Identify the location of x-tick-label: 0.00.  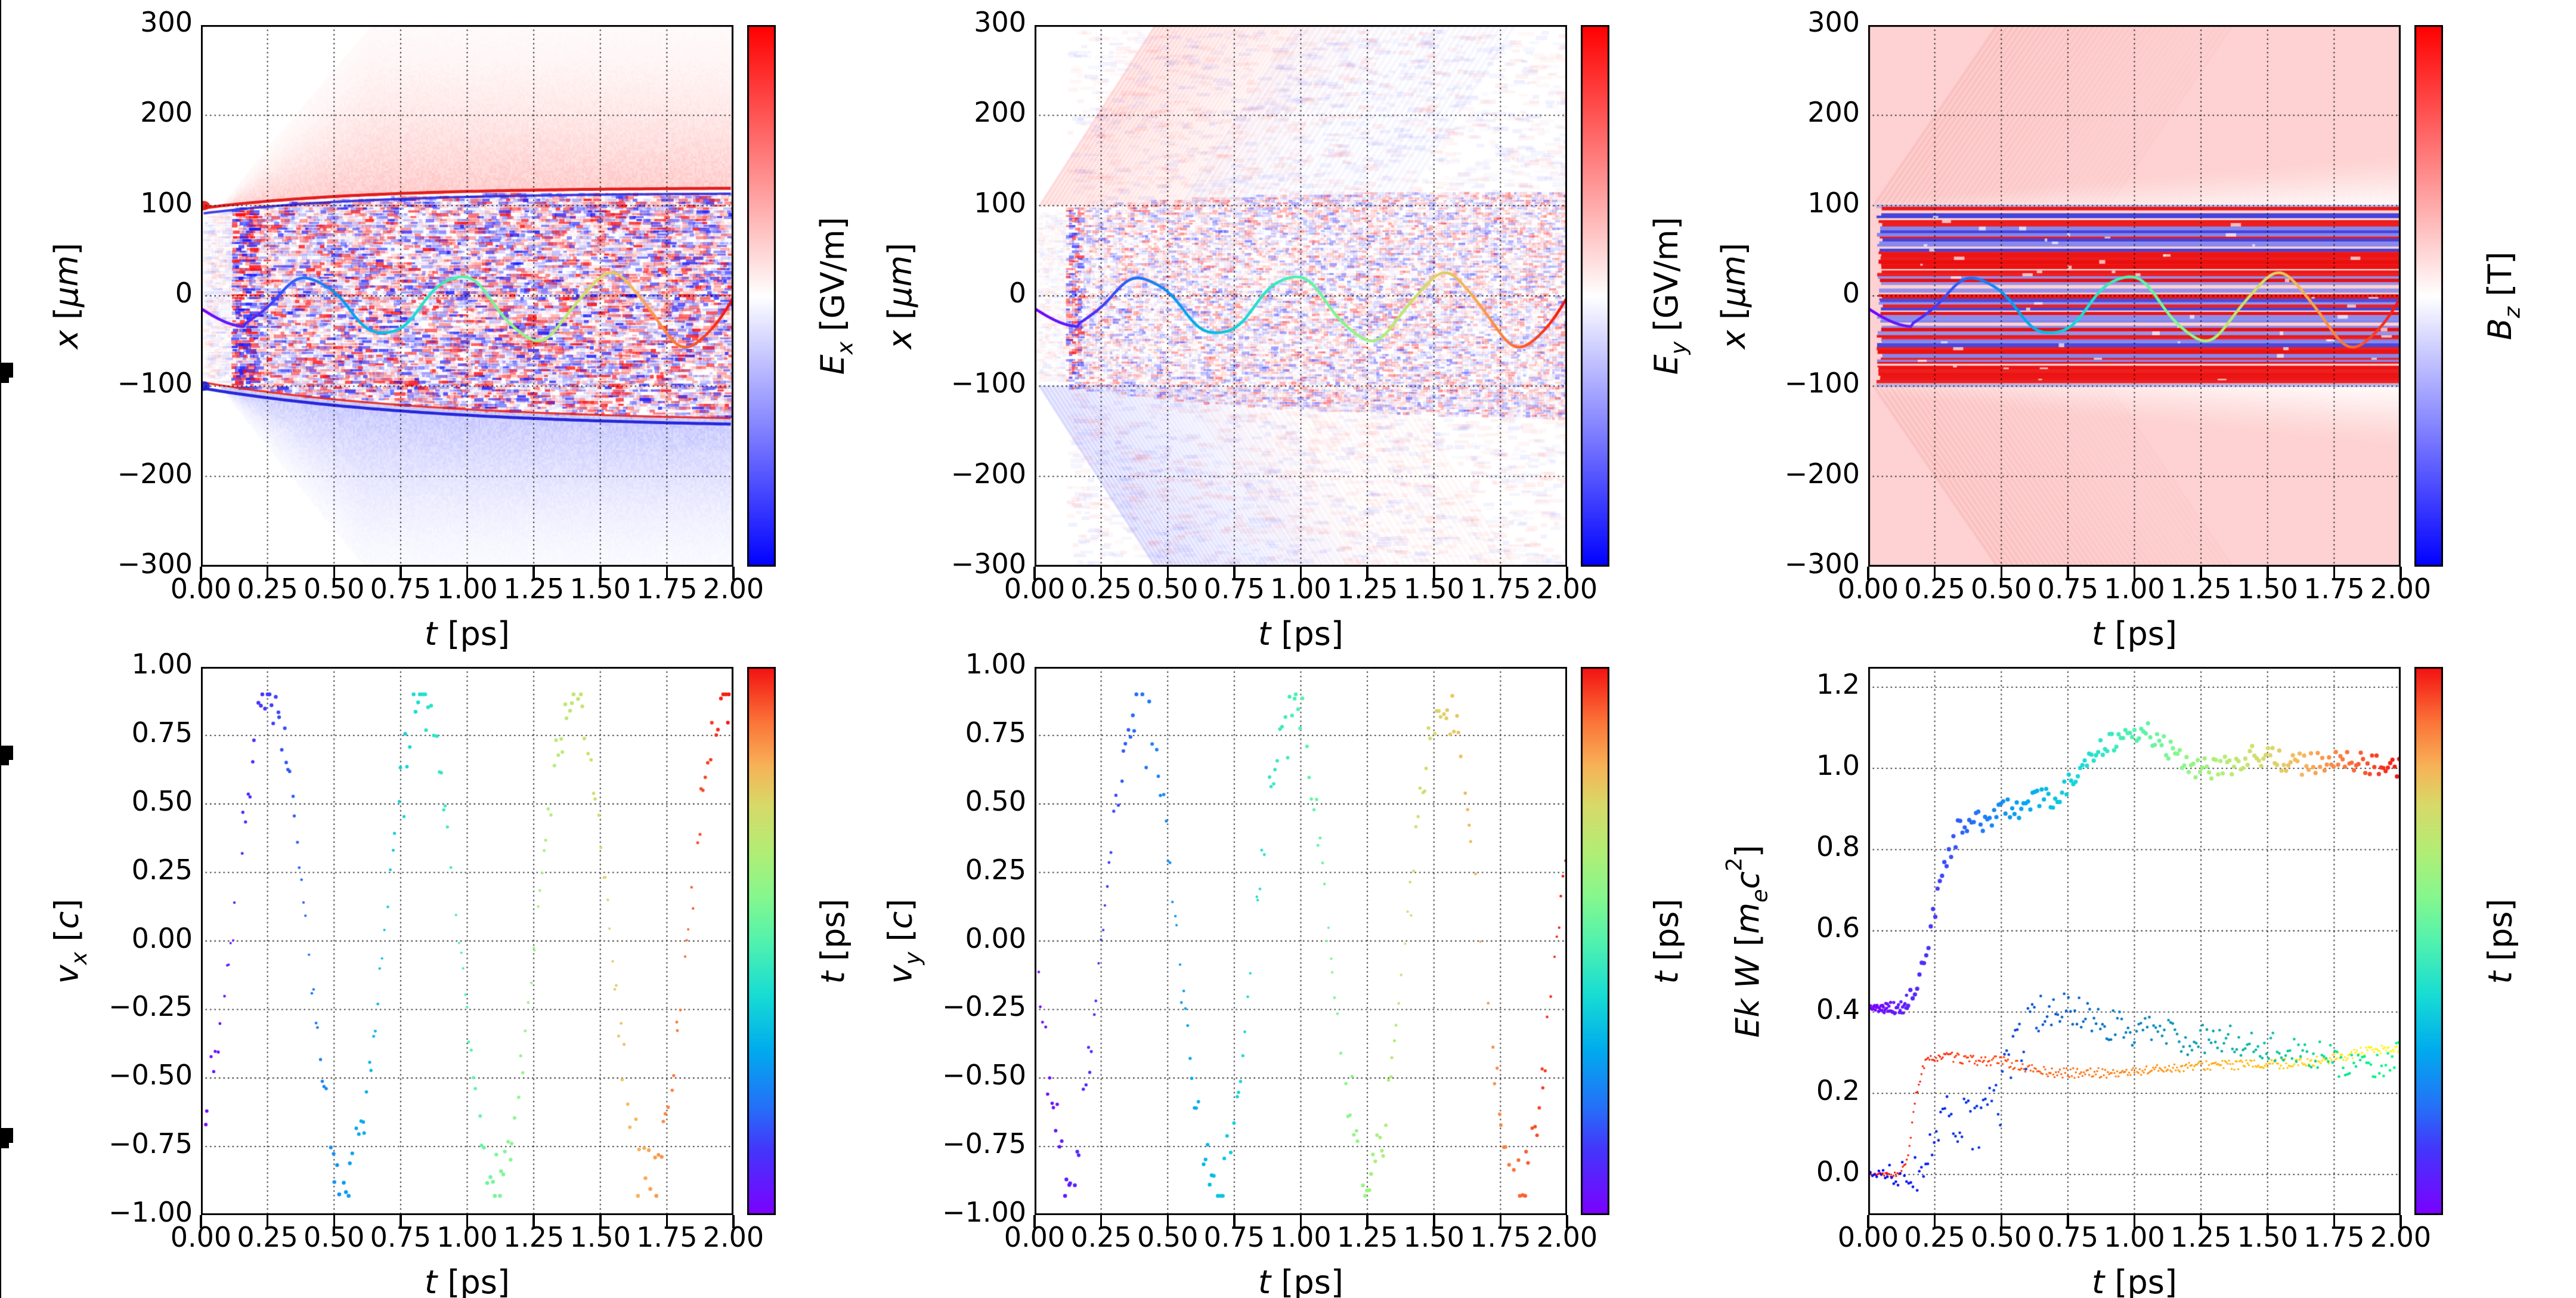
(201, 1237).